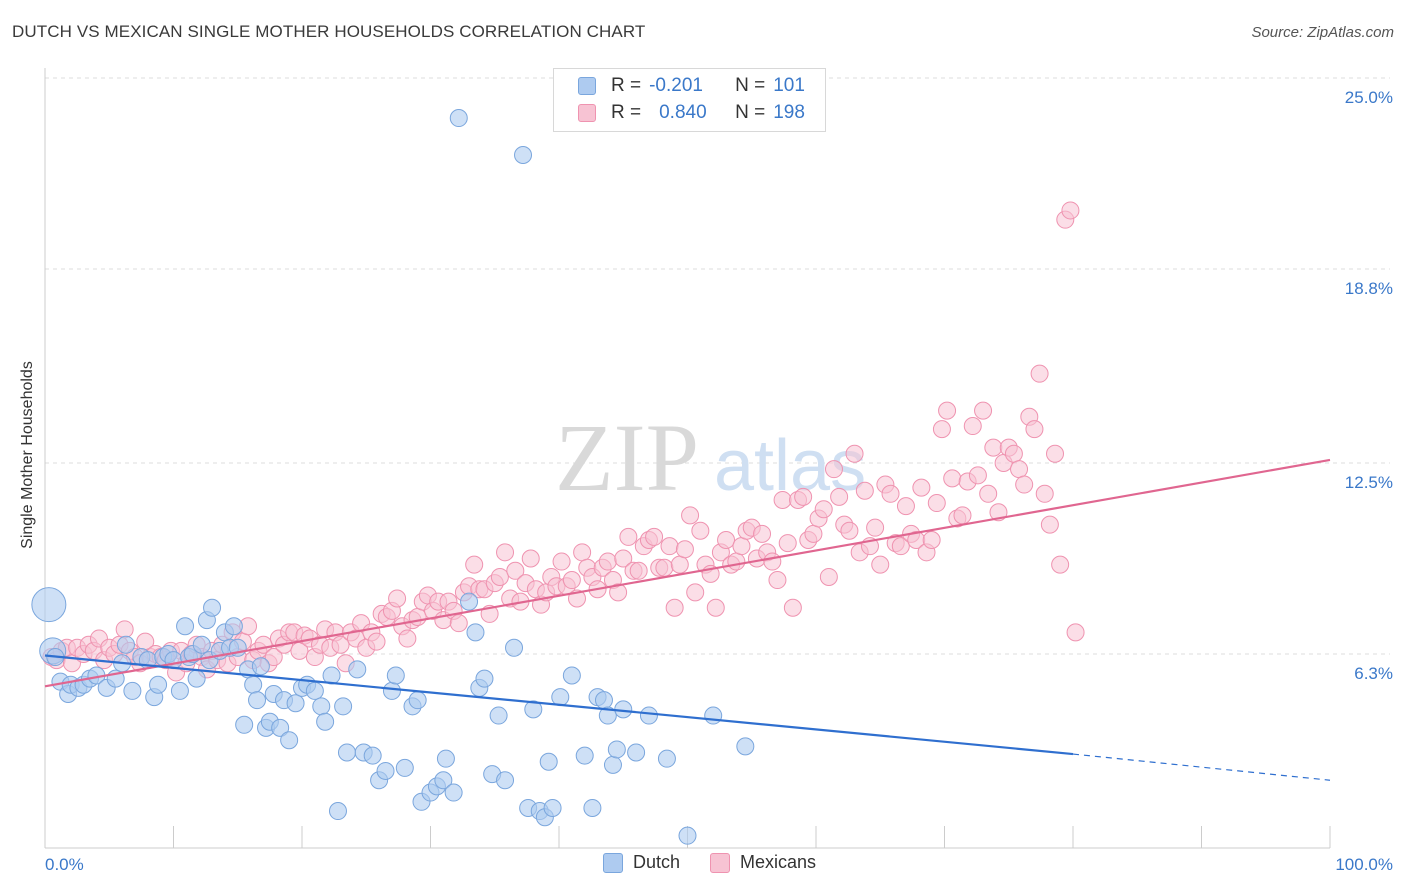  What do you see at coordinates (587, 86) in the screenshot?
I see `dutch-swatch` at bounding box center [587, 86].